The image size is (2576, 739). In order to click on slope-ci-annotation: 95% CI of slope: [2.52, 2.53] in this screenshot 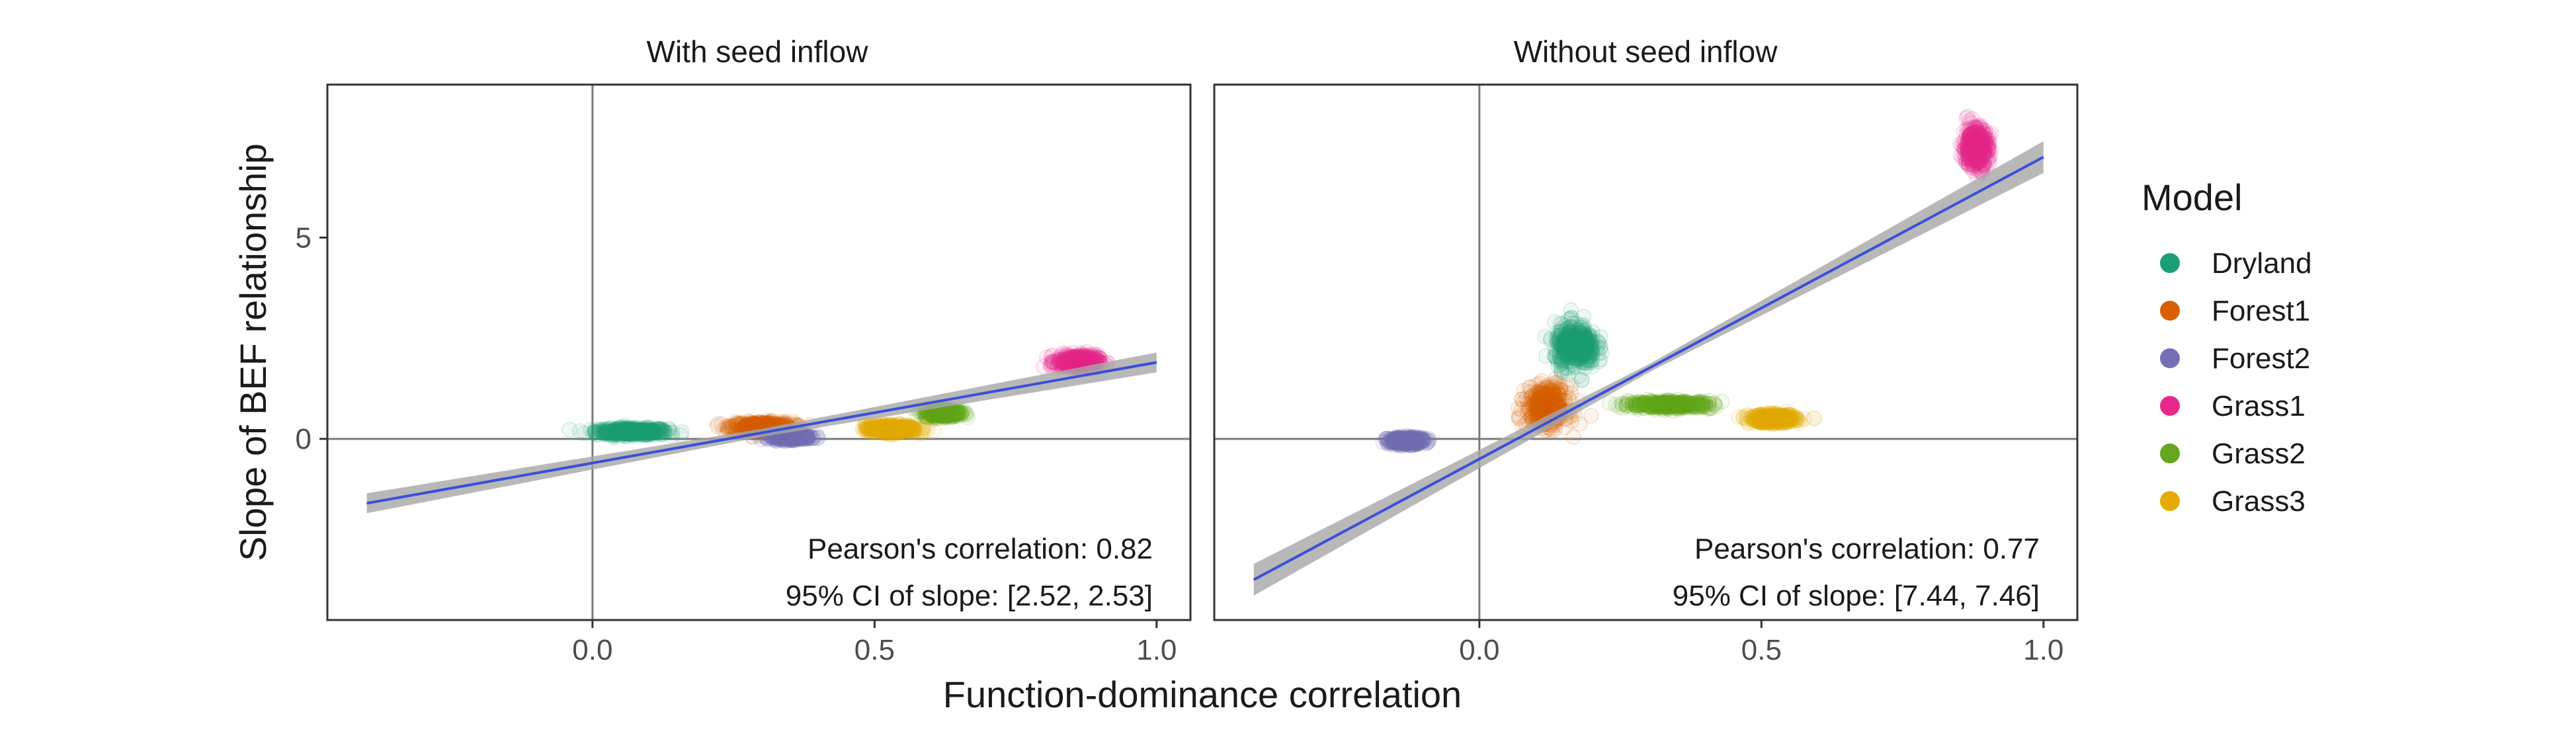, I will do `click(969, 596)`.